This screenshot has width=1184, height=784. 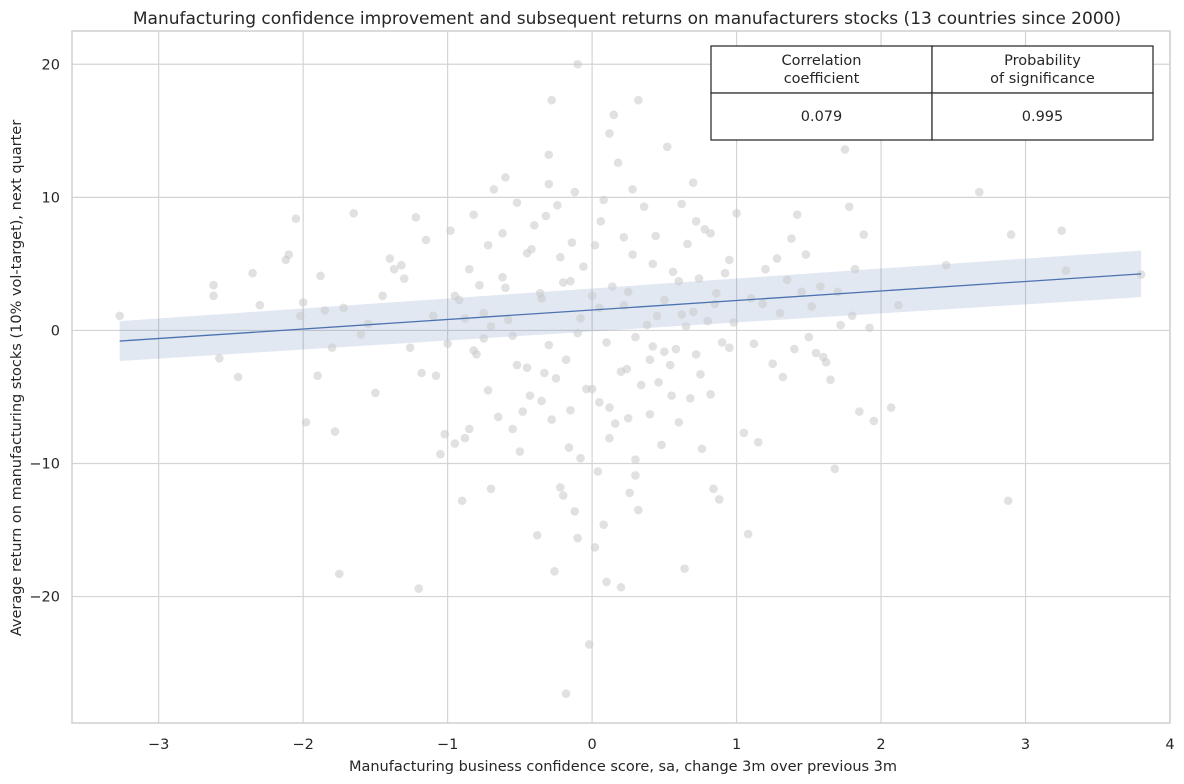 What do you see at coordinates (447, 745) in the screenshot?
I see `x-tick-label: −1` at bounding box center [447, 745].